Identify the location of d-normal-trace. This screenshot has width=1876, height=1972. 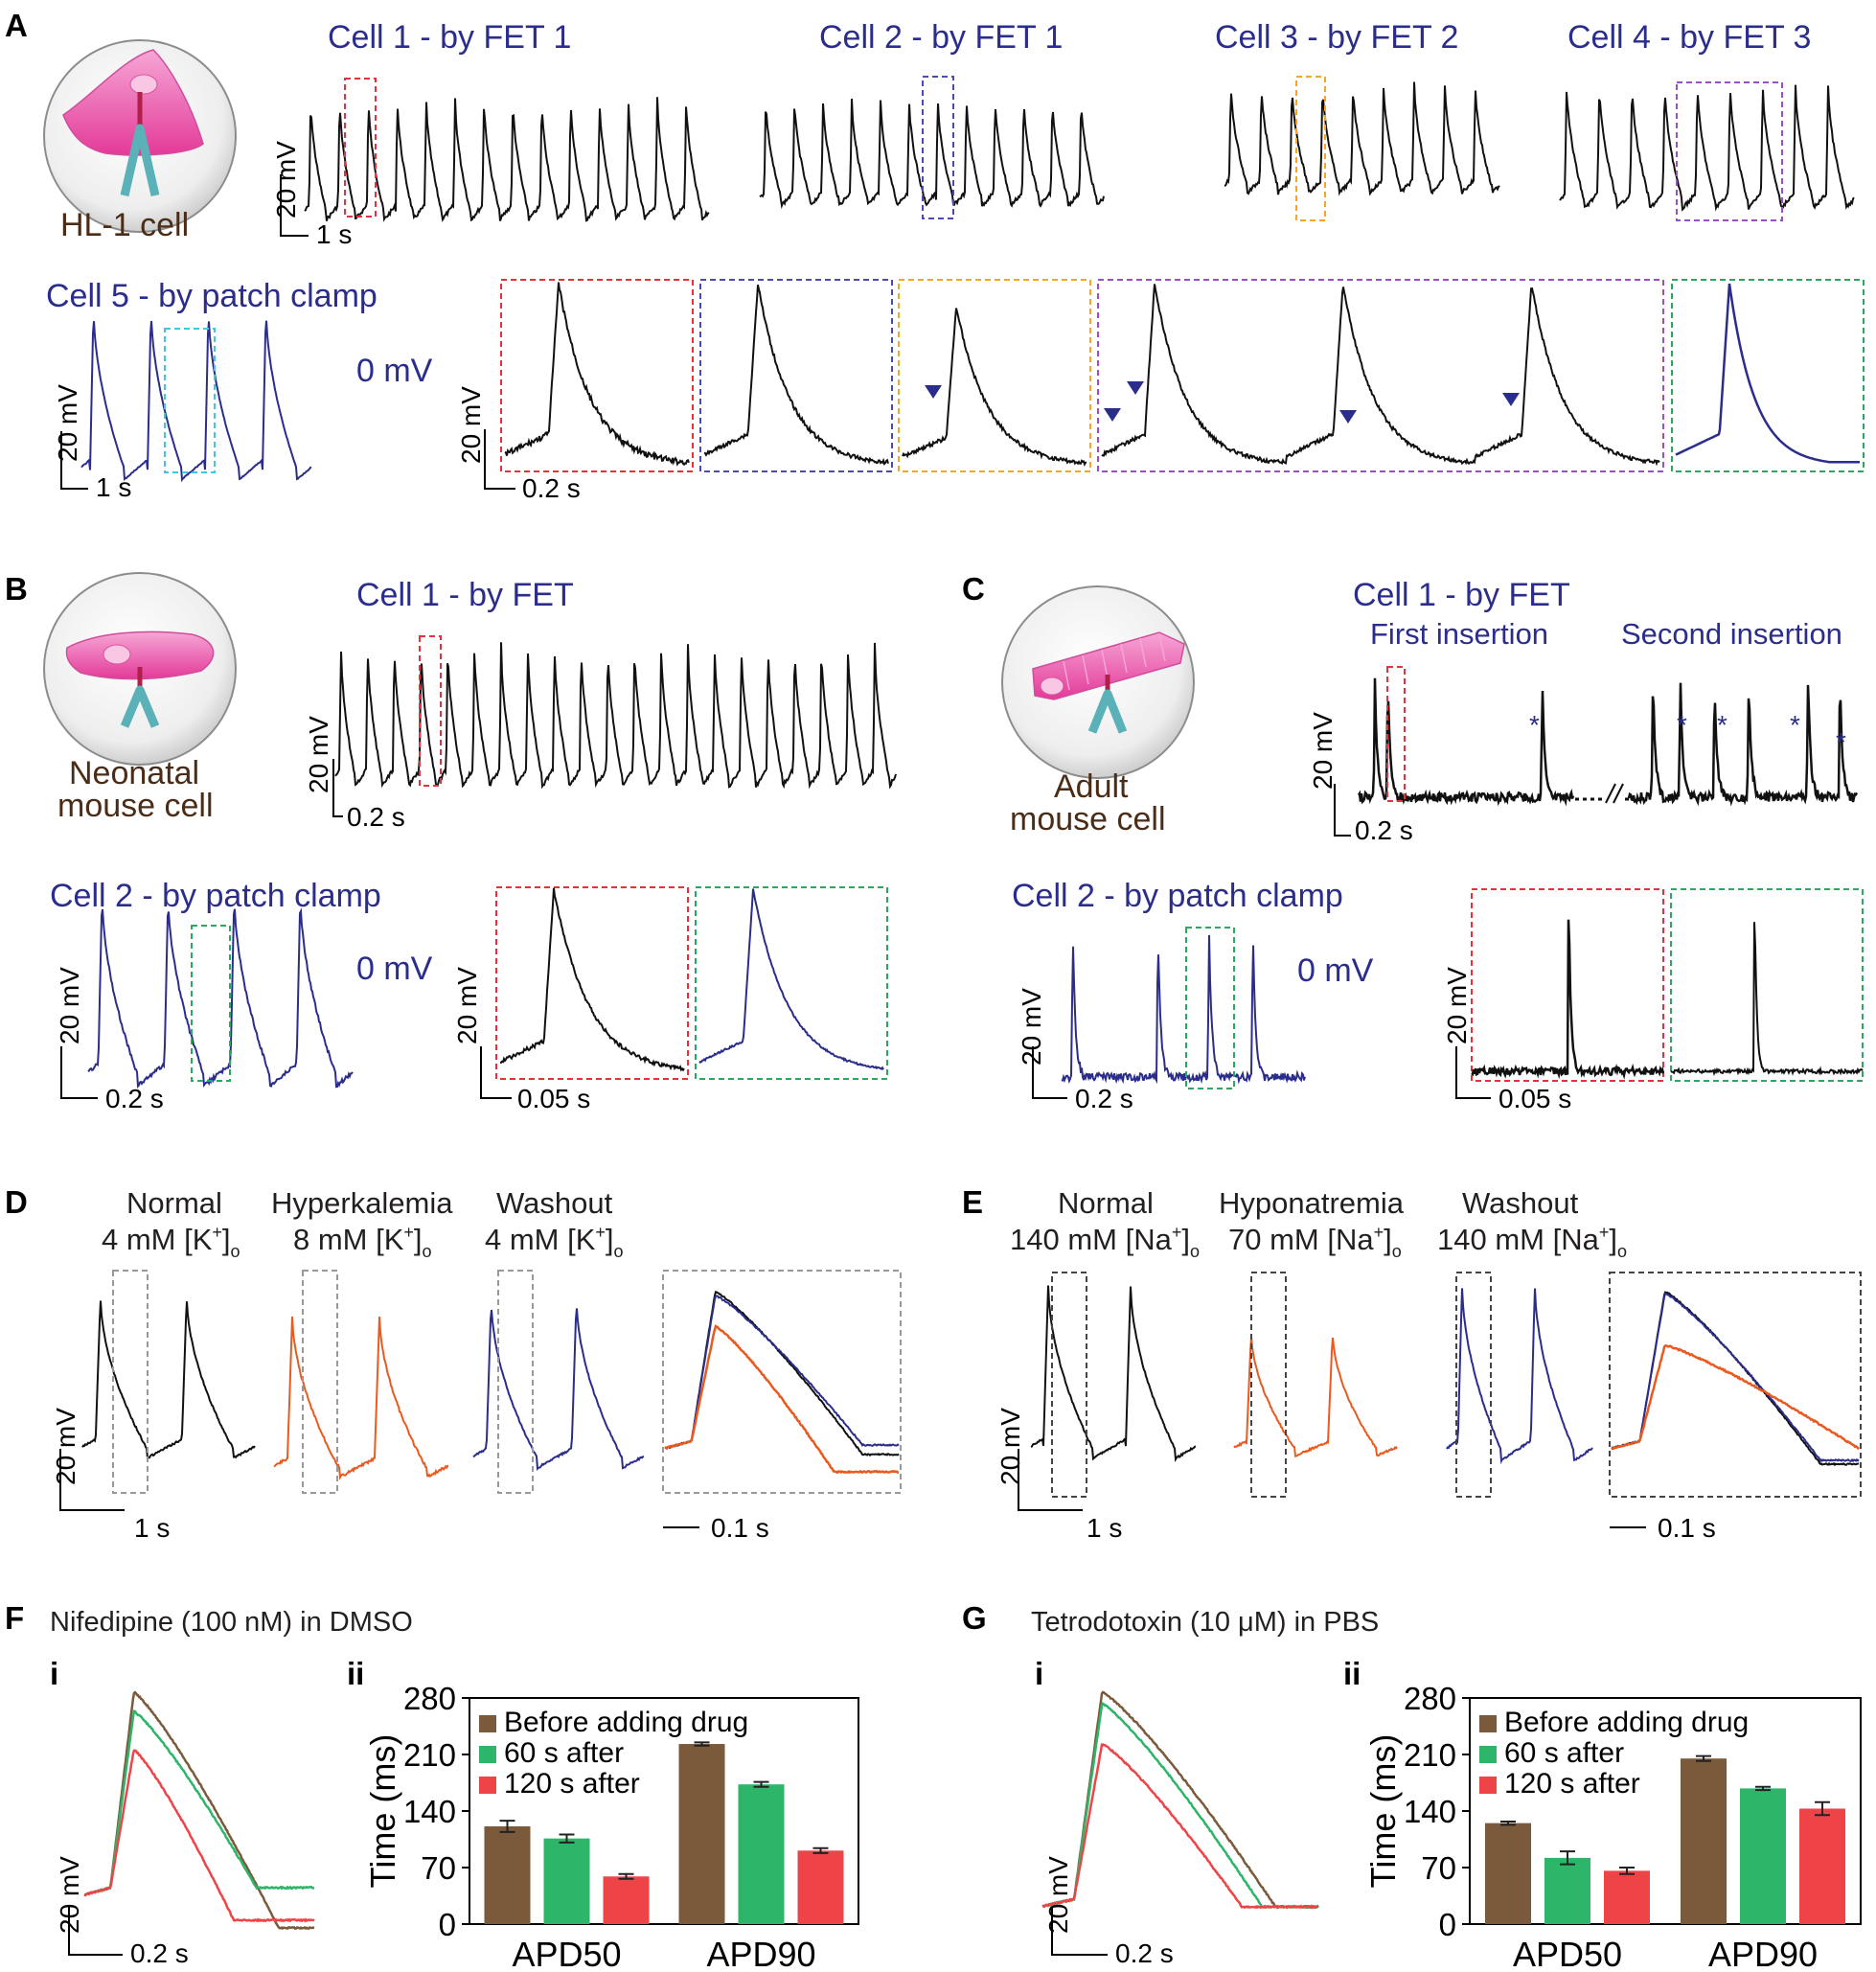
(169, 1380).